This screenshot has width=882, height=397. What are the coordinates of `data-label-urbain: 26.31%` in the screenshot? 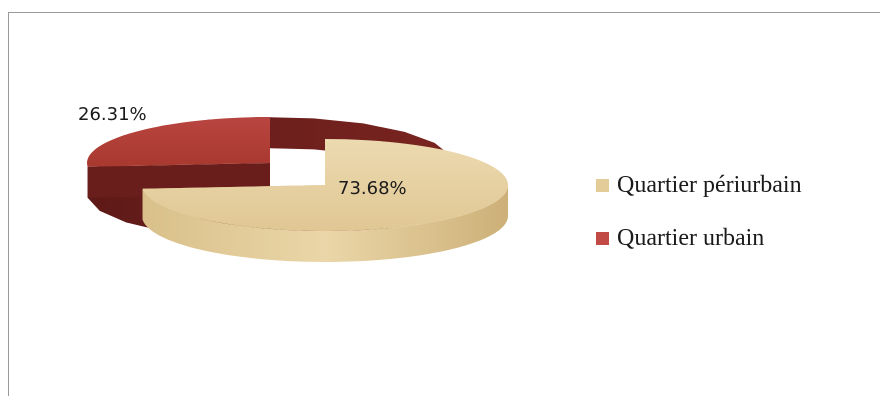 It's located at (112, 114).